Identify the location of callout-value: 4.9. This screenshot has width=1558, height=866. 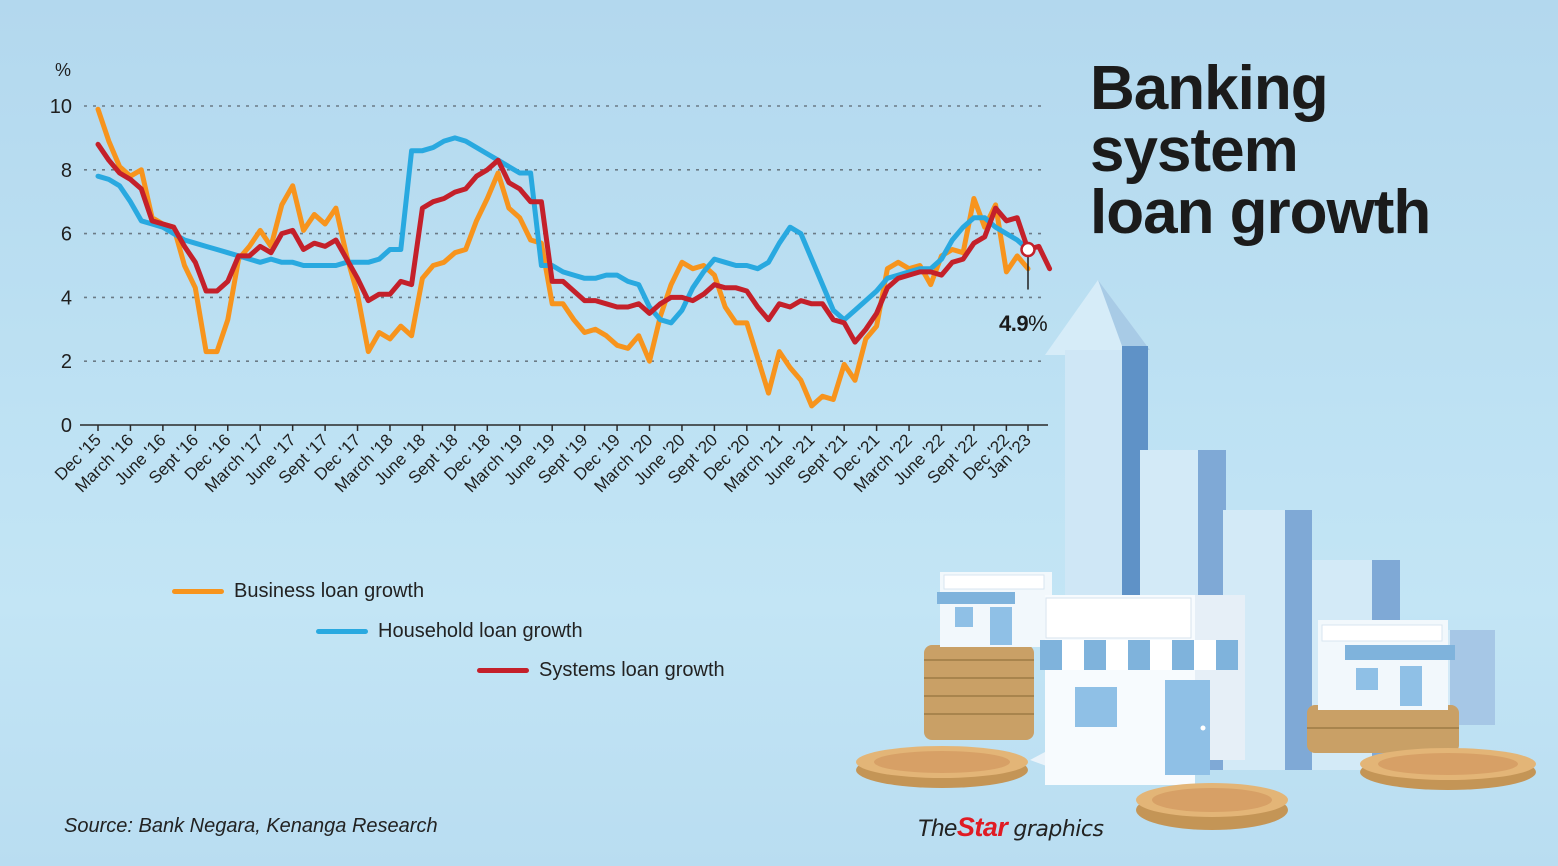
(1014, 323).